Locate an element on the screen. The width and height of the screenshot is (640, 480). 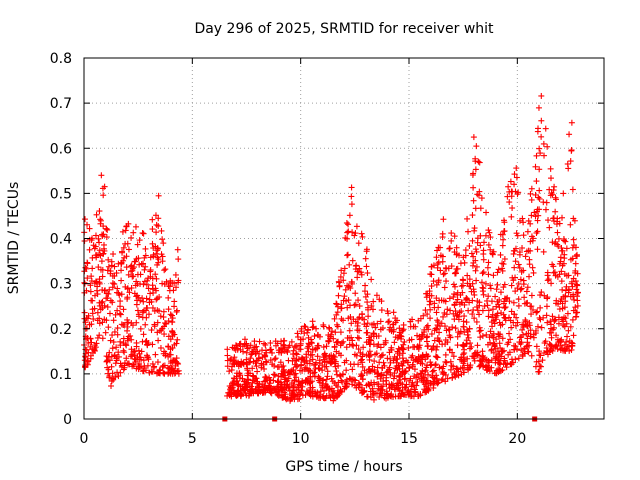
y-tick-label: 0 is located at coordinates (67, 420).